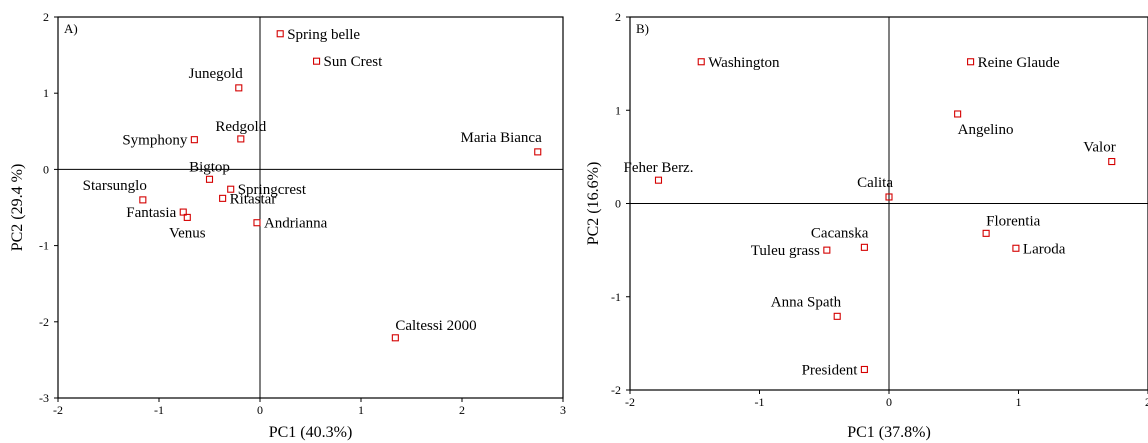  What do you see at coordinates (151, 213) in the screenshot?
I see `point-label: Fantasia` at bounding box center [151, 213].